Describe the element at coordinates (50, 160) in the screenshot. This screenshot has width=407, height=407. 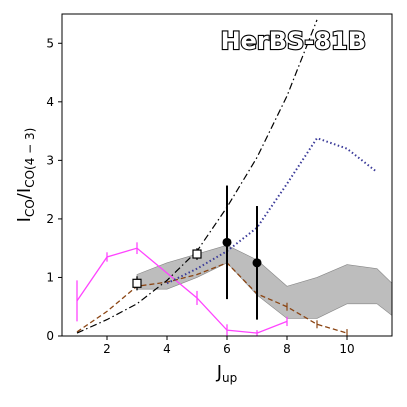
I see `y-tick-label: 3` at that location.